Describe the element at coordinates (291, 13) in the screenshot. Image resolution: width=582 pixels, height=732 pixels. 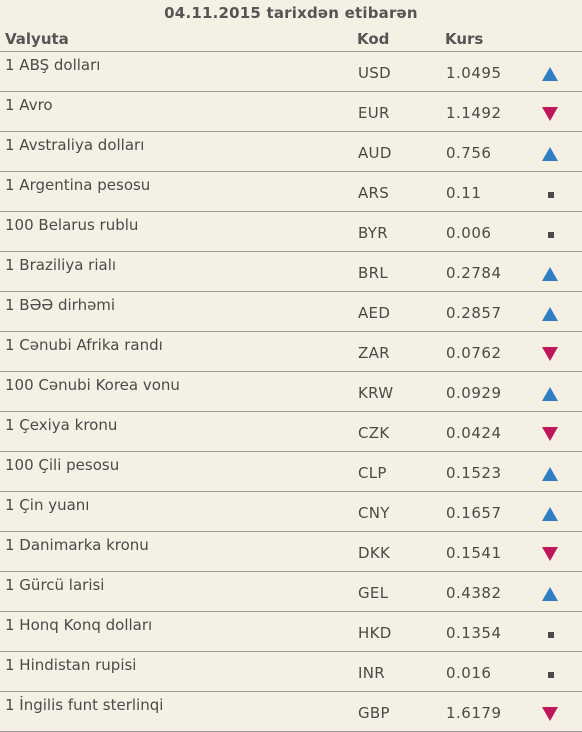
I see `page-title: 04.11.2015 tarixdən etibarən` at that location.